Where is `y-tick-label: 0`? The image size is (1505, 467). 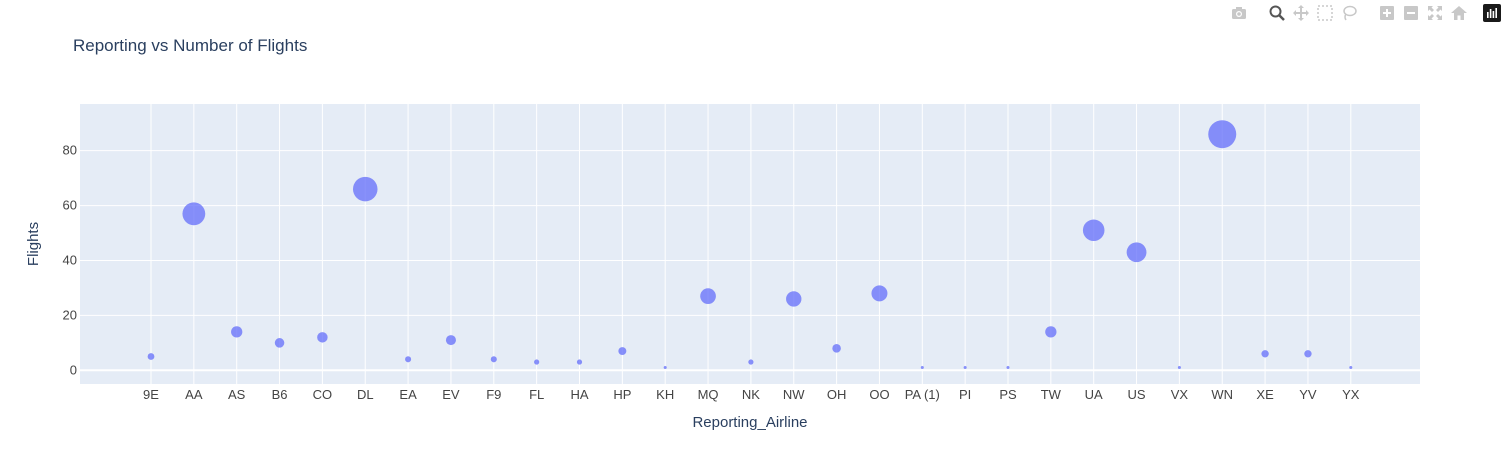
y-tick-label: 0 is located at coordinates (73, 369).